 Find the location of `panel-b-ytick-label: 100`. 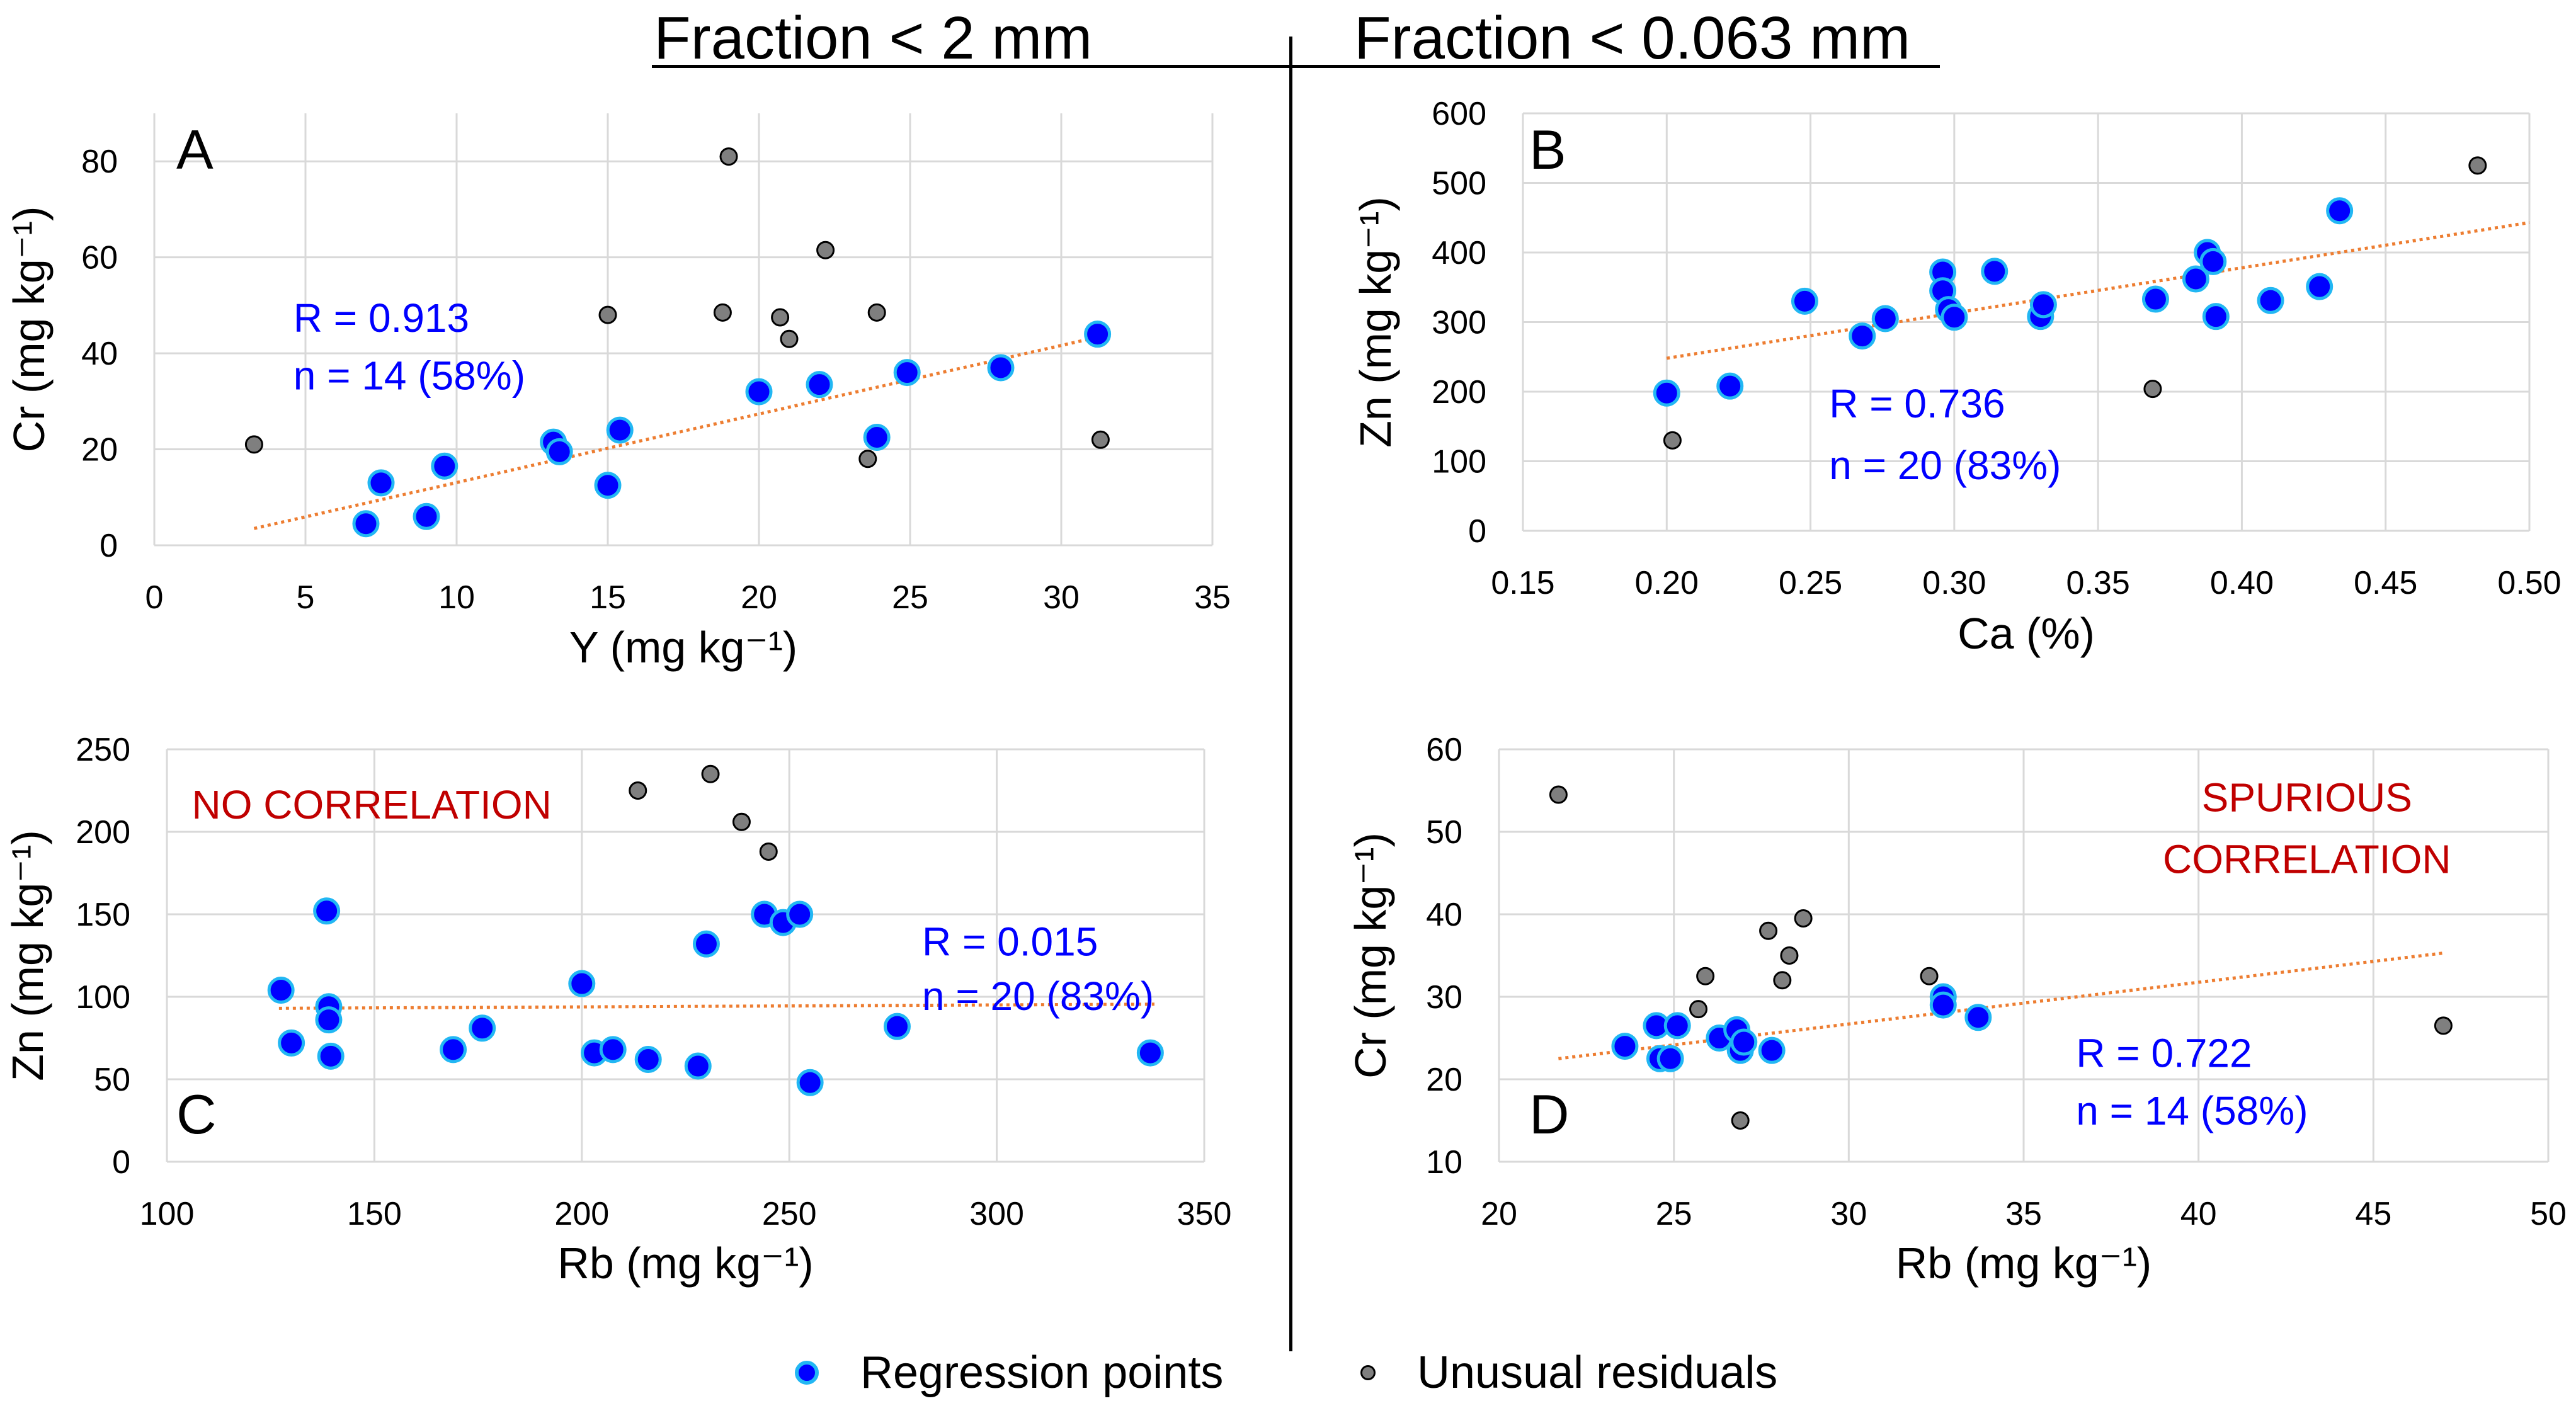

panel-b-ytick-label: 100 is located at coordinates (1459, 462).